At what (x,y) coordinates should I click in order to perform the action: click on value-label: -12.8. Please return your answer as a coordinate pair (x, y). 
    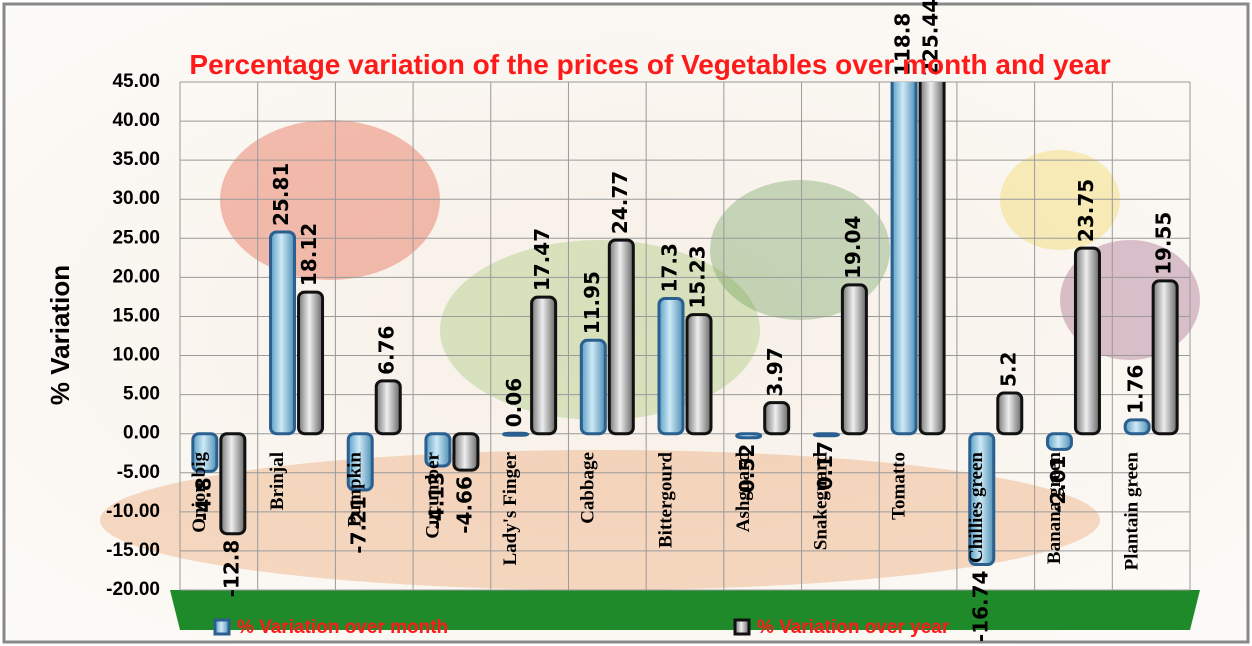
    Looking at the image, I should click on (231, 569).